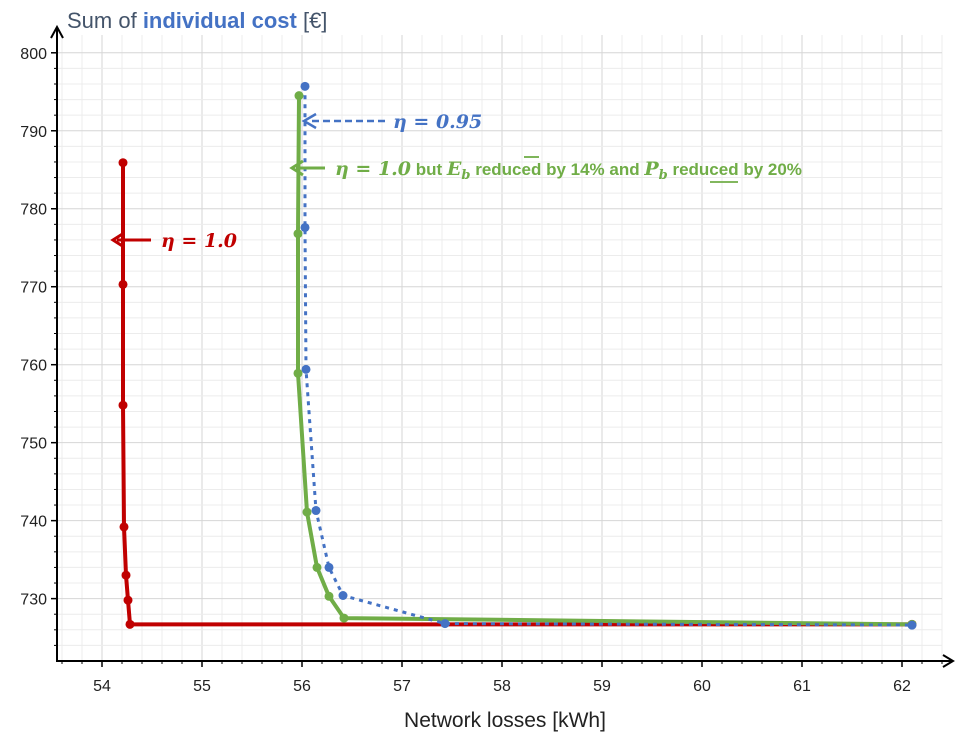 This screenshot has width=957, height=736. I want to click on x-tick-label: 58, so click(502, 686).